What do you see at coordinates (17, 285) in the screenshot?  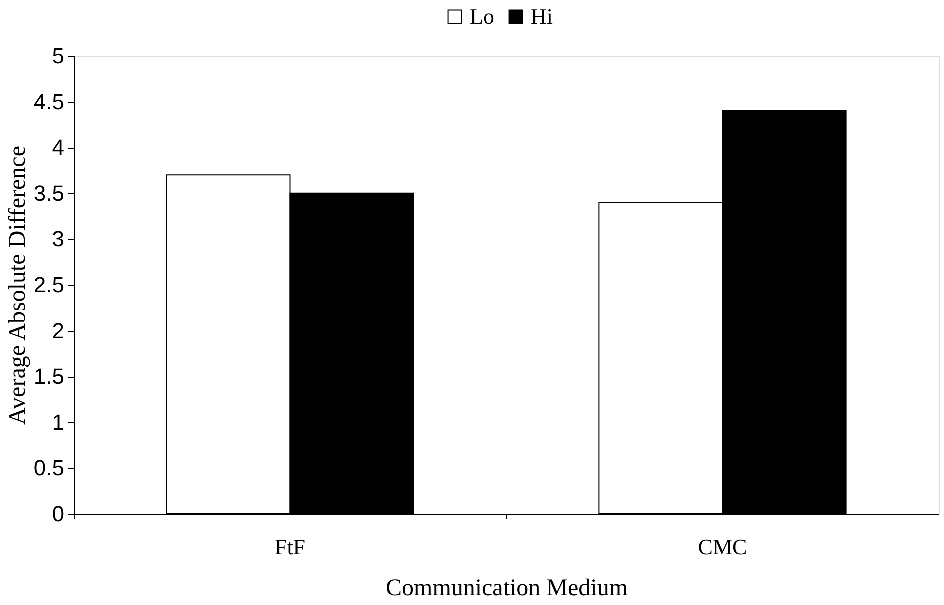 I see `y-axis-title: Average Absolute Difference` at bounding box center [17, 285].